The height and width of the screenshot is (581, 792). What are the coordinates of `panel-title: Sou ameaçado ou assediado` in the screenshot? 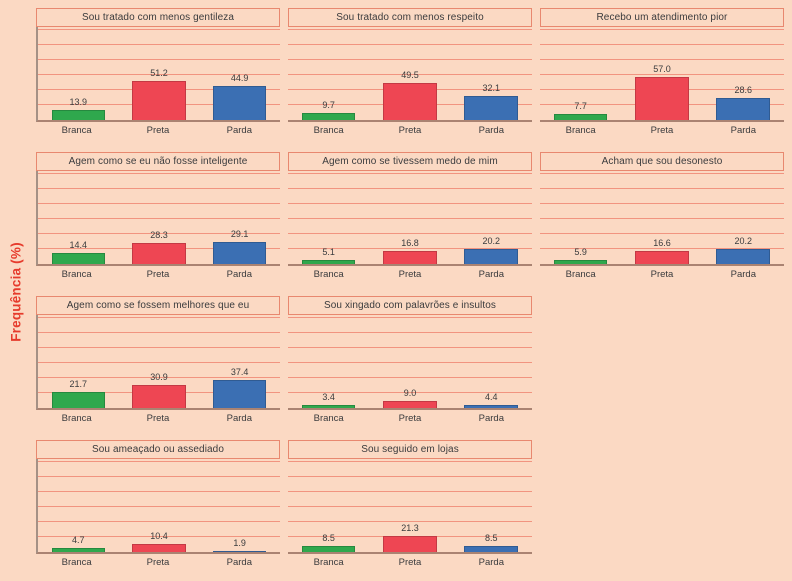 It's located at (158, 449).